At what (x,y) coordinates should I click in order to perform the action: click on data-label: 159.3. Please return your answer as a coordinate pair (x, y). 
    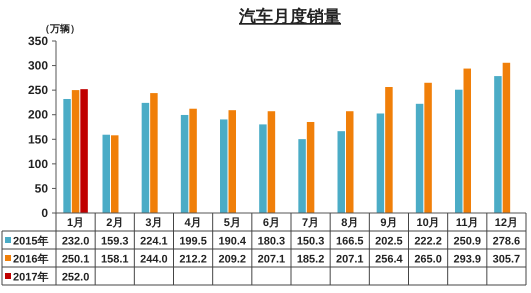
    Looking at the image, I should click on (114, 242).